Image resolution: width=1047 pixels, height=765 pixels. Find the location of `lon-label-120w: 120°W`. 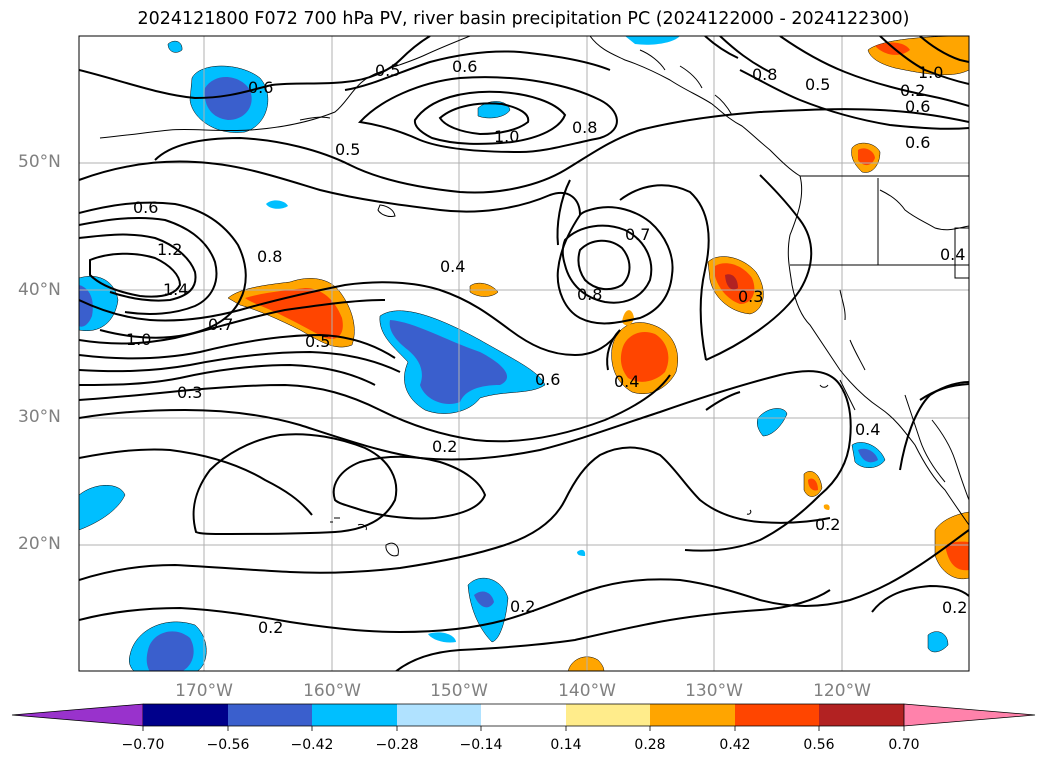

lon-label-120w: 120°W is located at coordinates (842, 691).